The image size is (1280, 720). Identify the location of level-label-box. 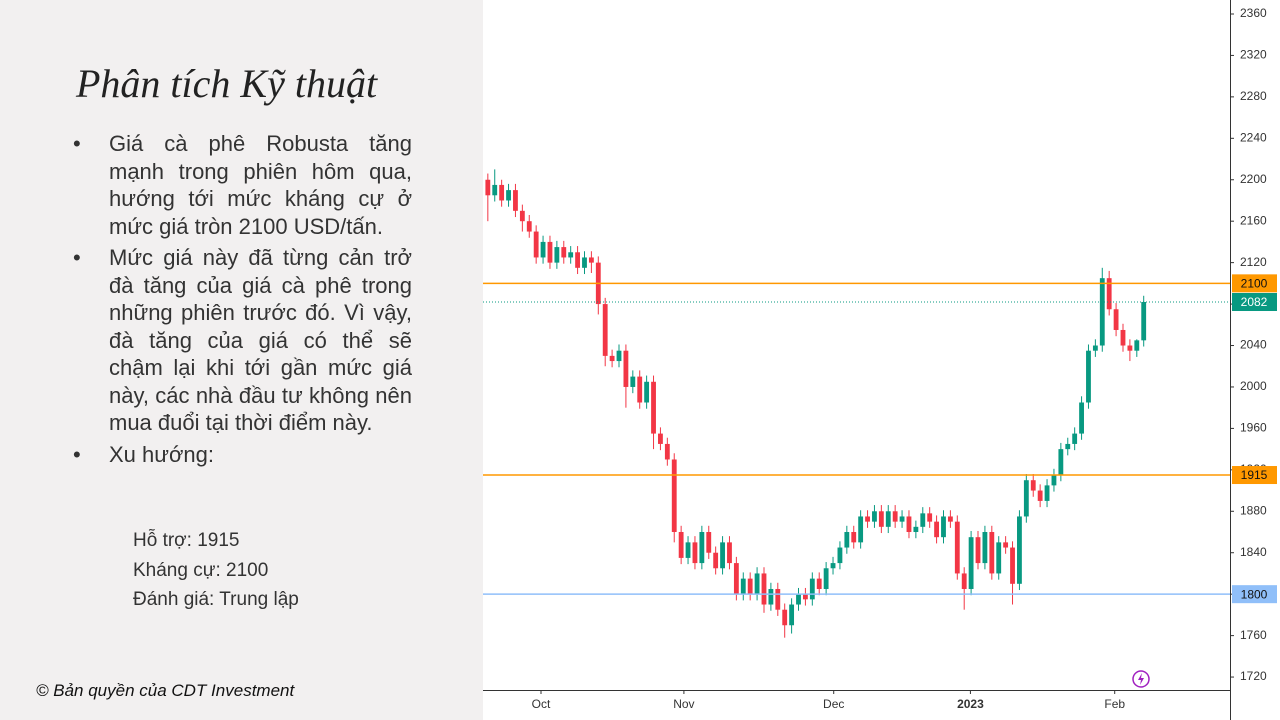
(1254, 283).